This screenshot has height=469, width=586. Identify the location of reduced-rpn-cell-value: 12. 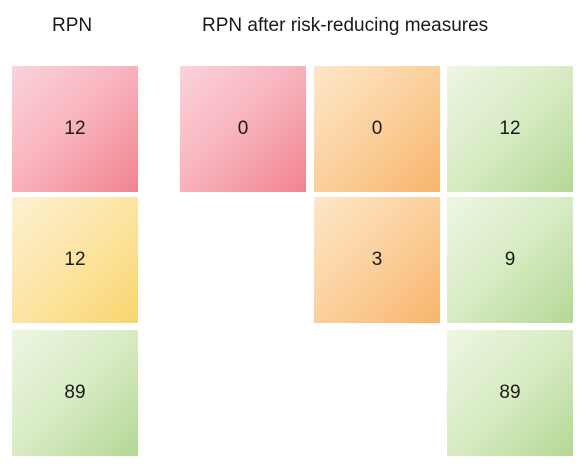
(510, 128).